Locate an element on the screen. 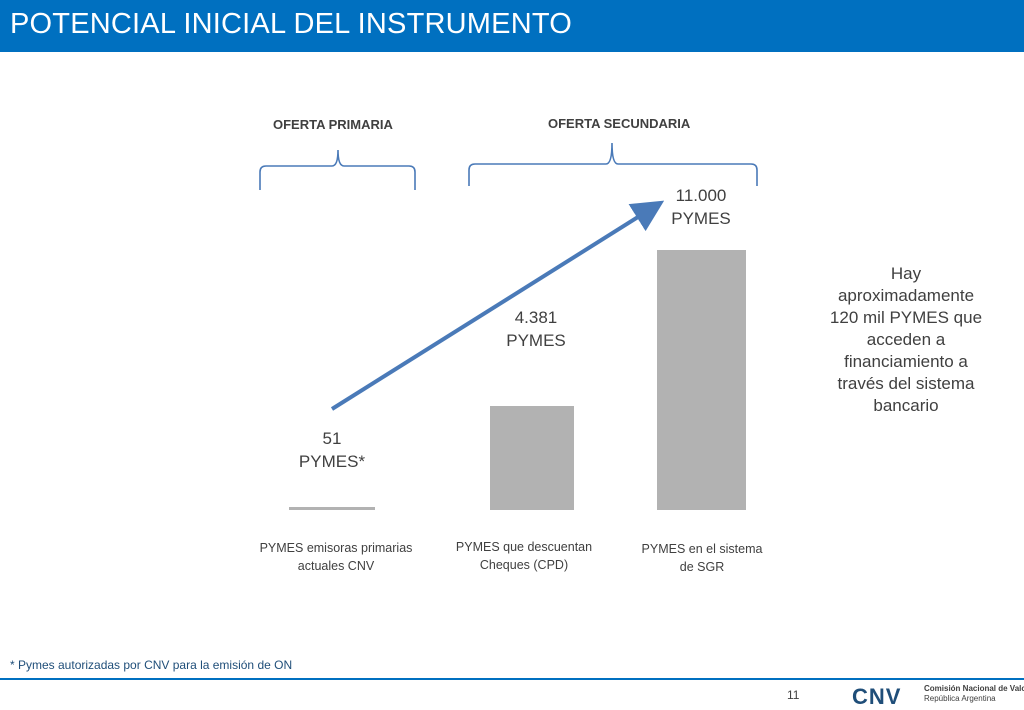 The image size is (1024, 710). group-label-primary: OFERTA PRIMARIA is located at coordinates (333, 124).